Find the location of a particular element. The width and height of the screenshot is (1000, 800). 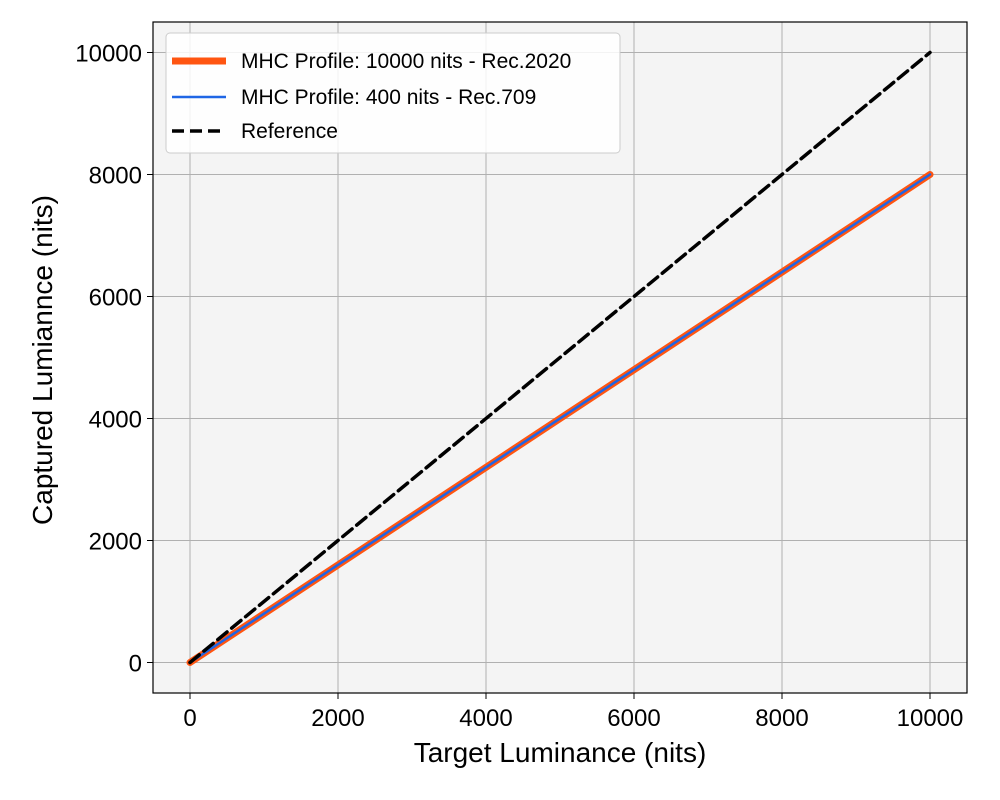

y-tick-label: 6000 is located at coordinates (115, 298).